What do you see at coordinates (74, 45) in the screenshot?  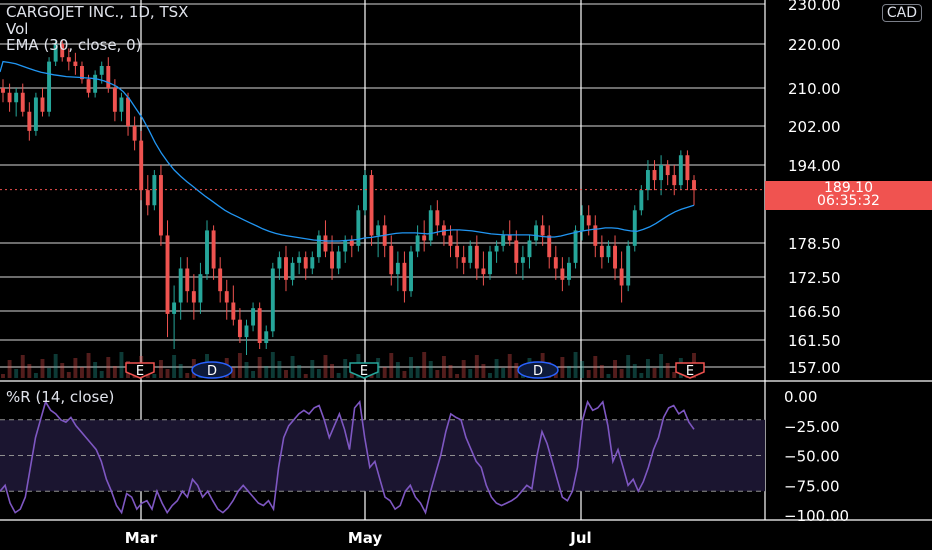 I see `ema-legend: EMA (30, close, 0)` at bounding box center [74, 45].